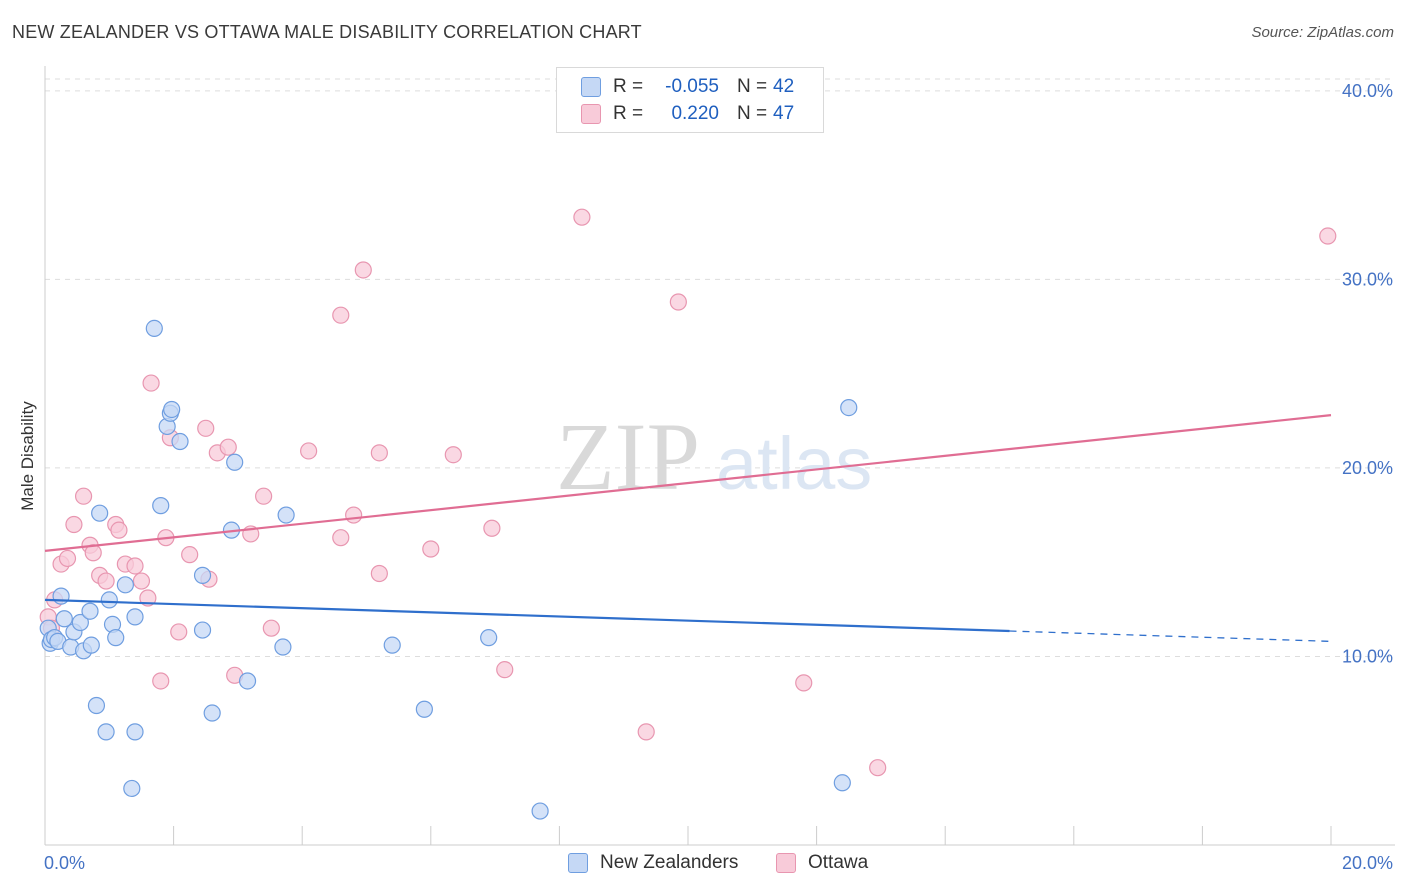 The width and height of the screenshot is (1406, 892). I want to click on y-tick-label: 40.0%, so click(1367, 91).